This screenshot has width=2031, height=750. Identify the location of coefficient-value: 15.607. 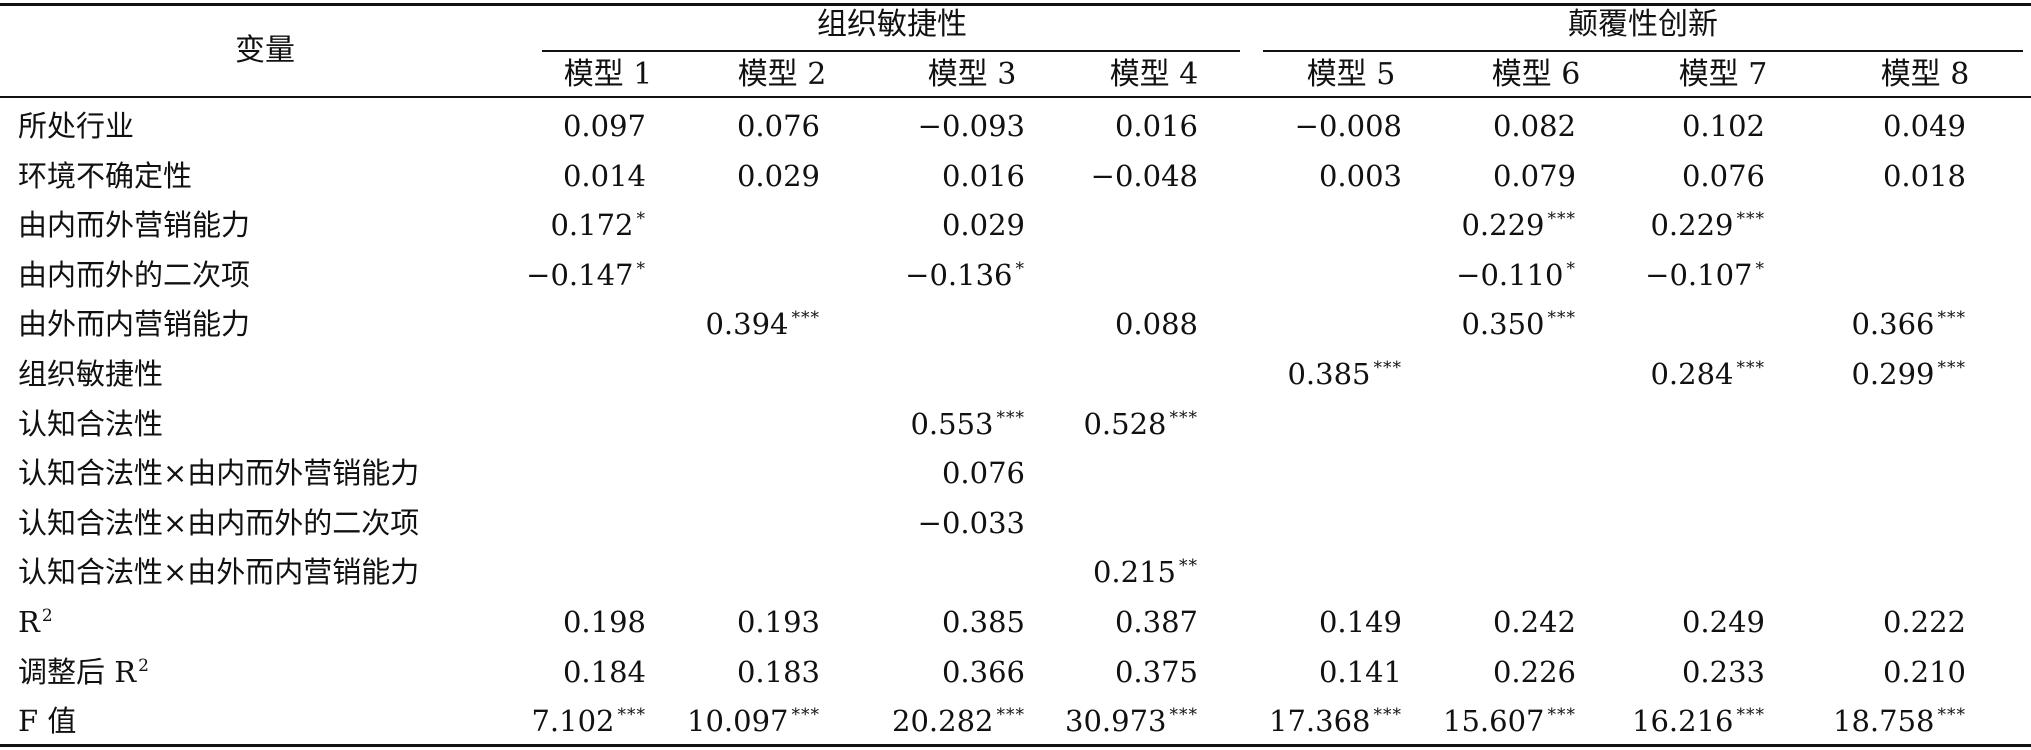
(1494, 721).